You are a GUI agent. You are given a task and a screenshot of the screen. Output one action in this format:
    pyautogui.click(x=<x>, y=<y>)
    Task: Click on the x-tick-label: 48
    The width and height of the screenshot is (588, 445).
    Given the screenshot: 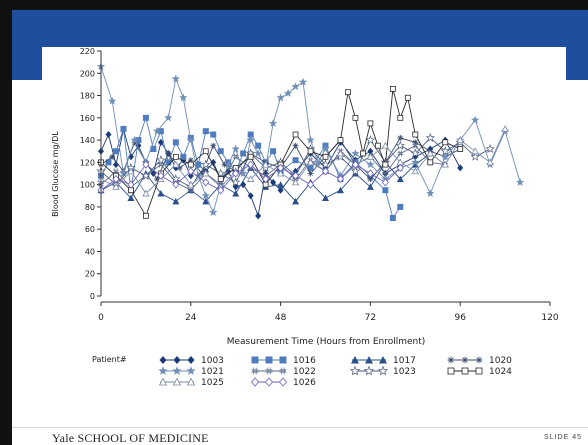 What is the action you would take?
    pyautogui.click(x=281, y=318)
    